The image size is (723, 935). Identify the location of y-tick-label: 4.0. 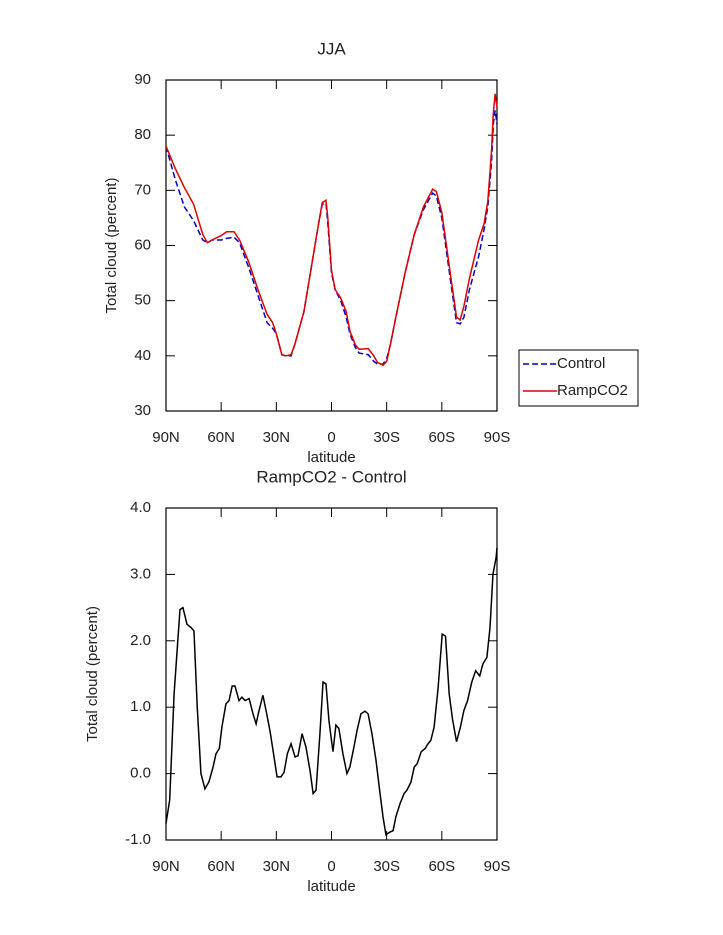
(140, 507).